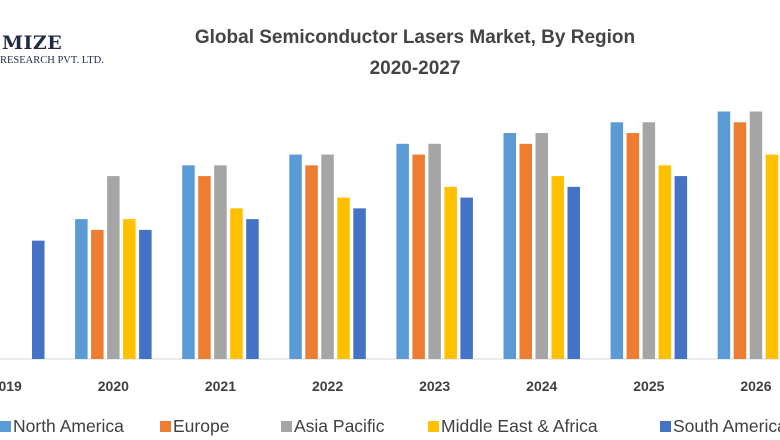 The width and height of the screenshot is (780, 440). I want to click on bar-europe-2022, so click(311, 262).